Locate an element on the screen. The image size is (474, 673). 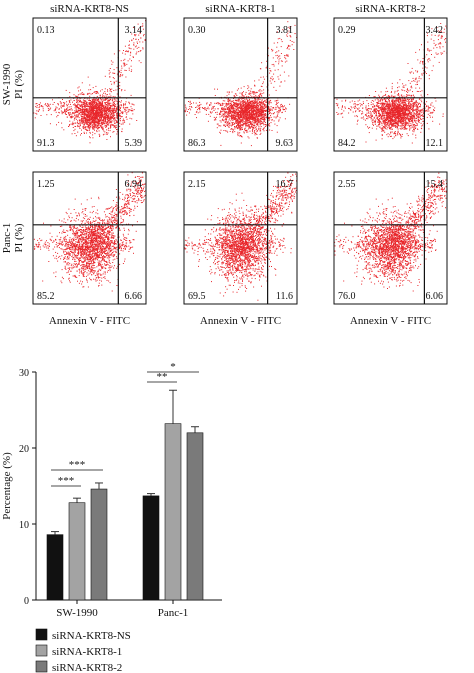
quadrant-label-ul: 0.30 is located at coordinates (197, 30).